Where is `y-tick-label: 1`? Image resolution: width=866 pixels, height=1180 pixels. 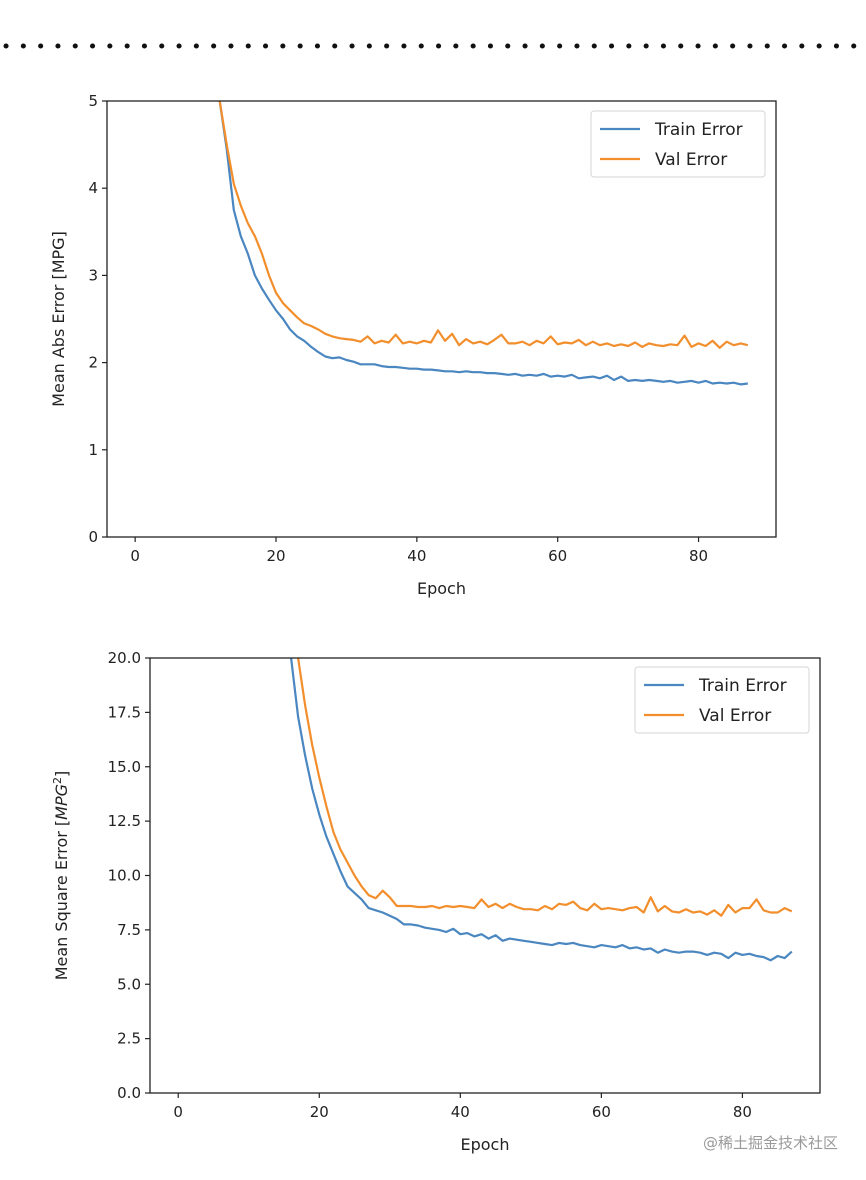 y-tick-label: 1 is located at coordinates (93, 450).